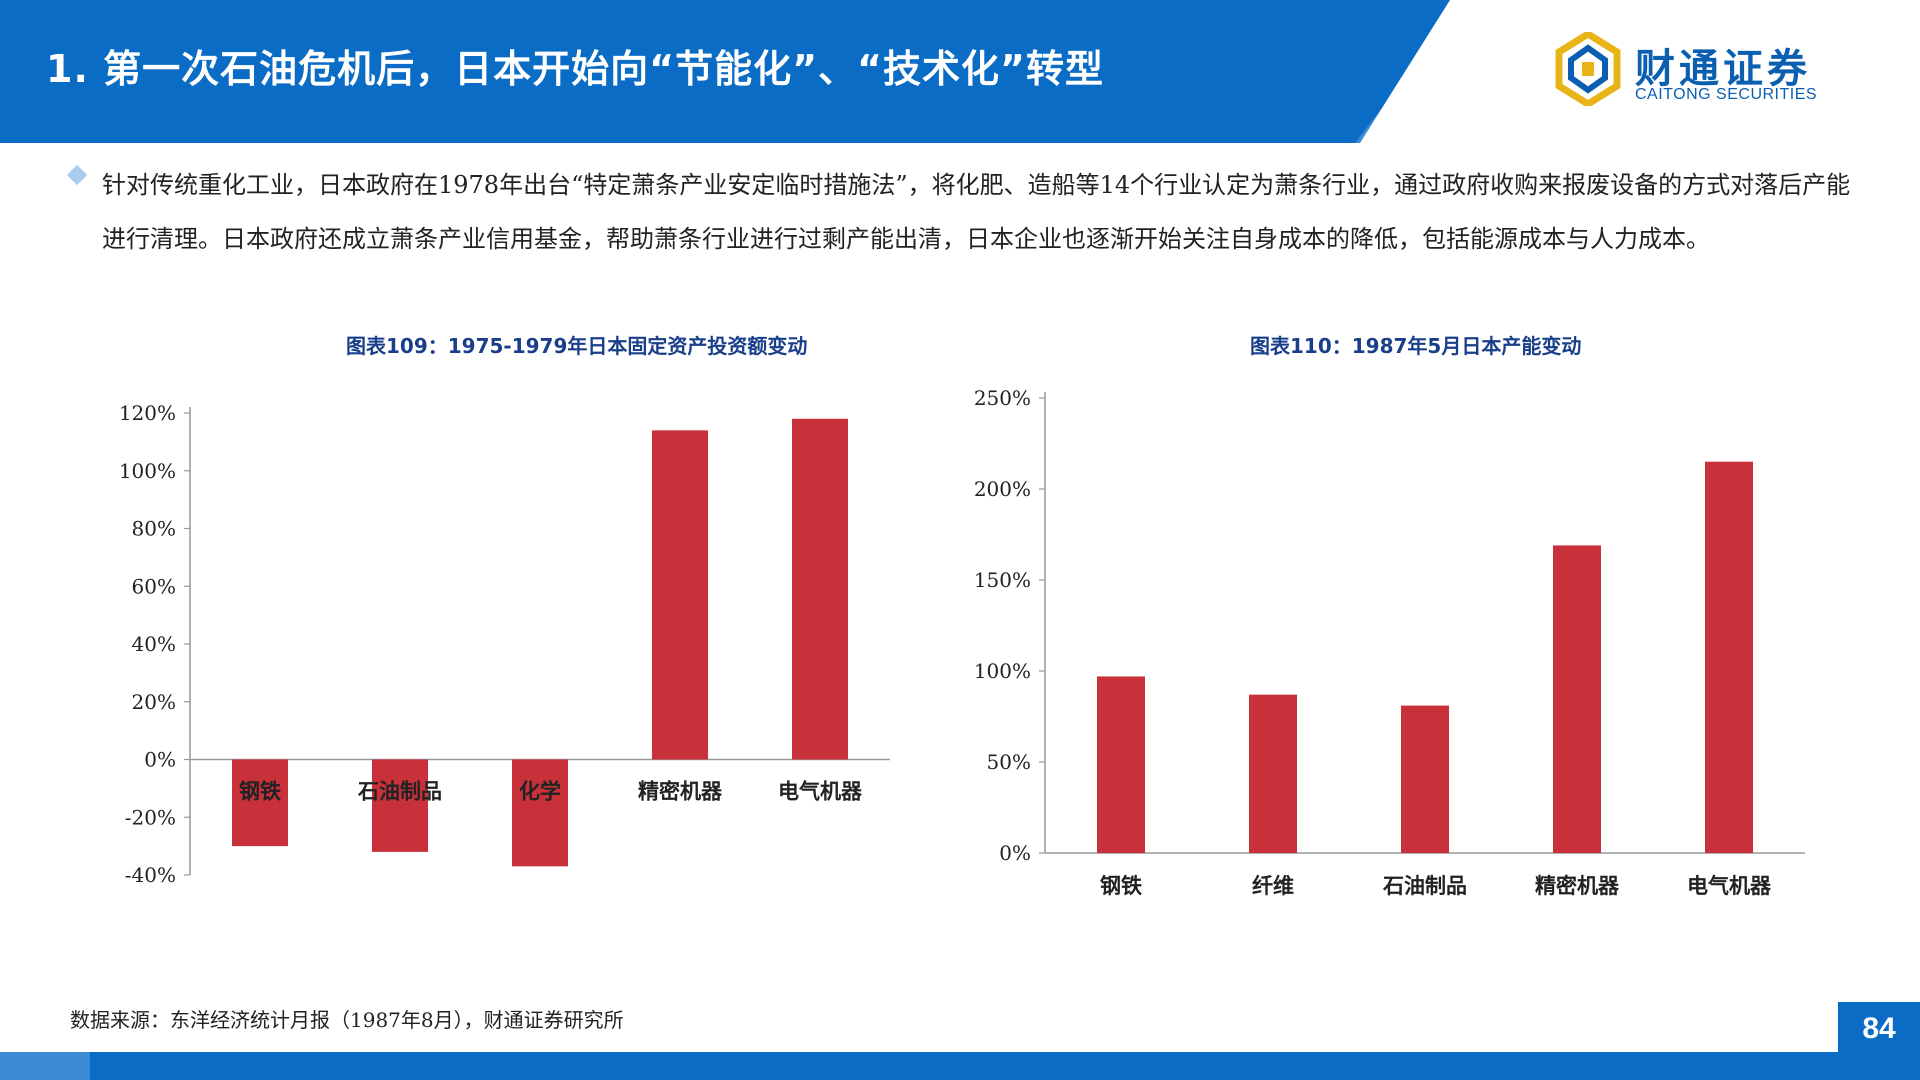 This screenshot has width=1920, height=1080. Describe the element at coordinates (1416, 346) in the screenshot. I see `chart2-title: 图表110：1987年5月日本产能变动` at that location.